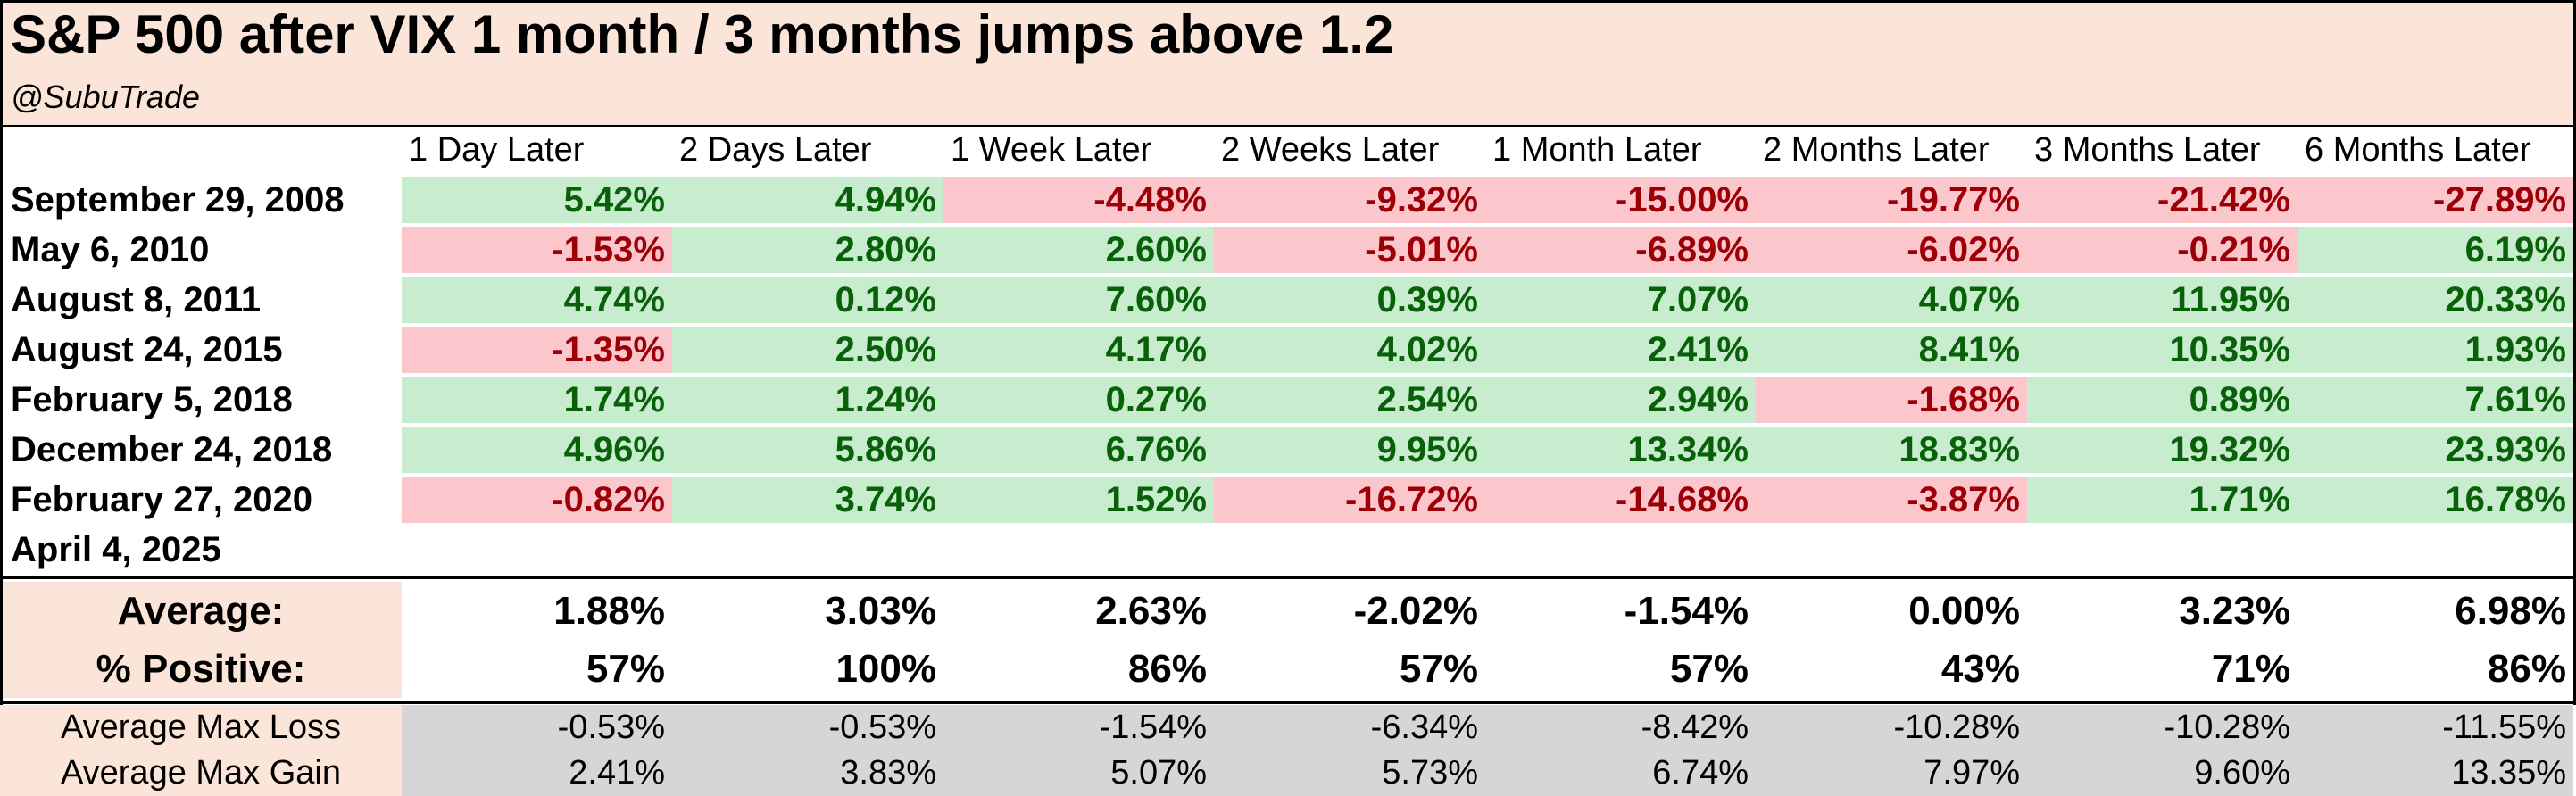 The image size is (2576, 796). Describe the element at coordinates (178, 200) in the screenshot. I see `row-date-label: September 29, 2008` at that location.